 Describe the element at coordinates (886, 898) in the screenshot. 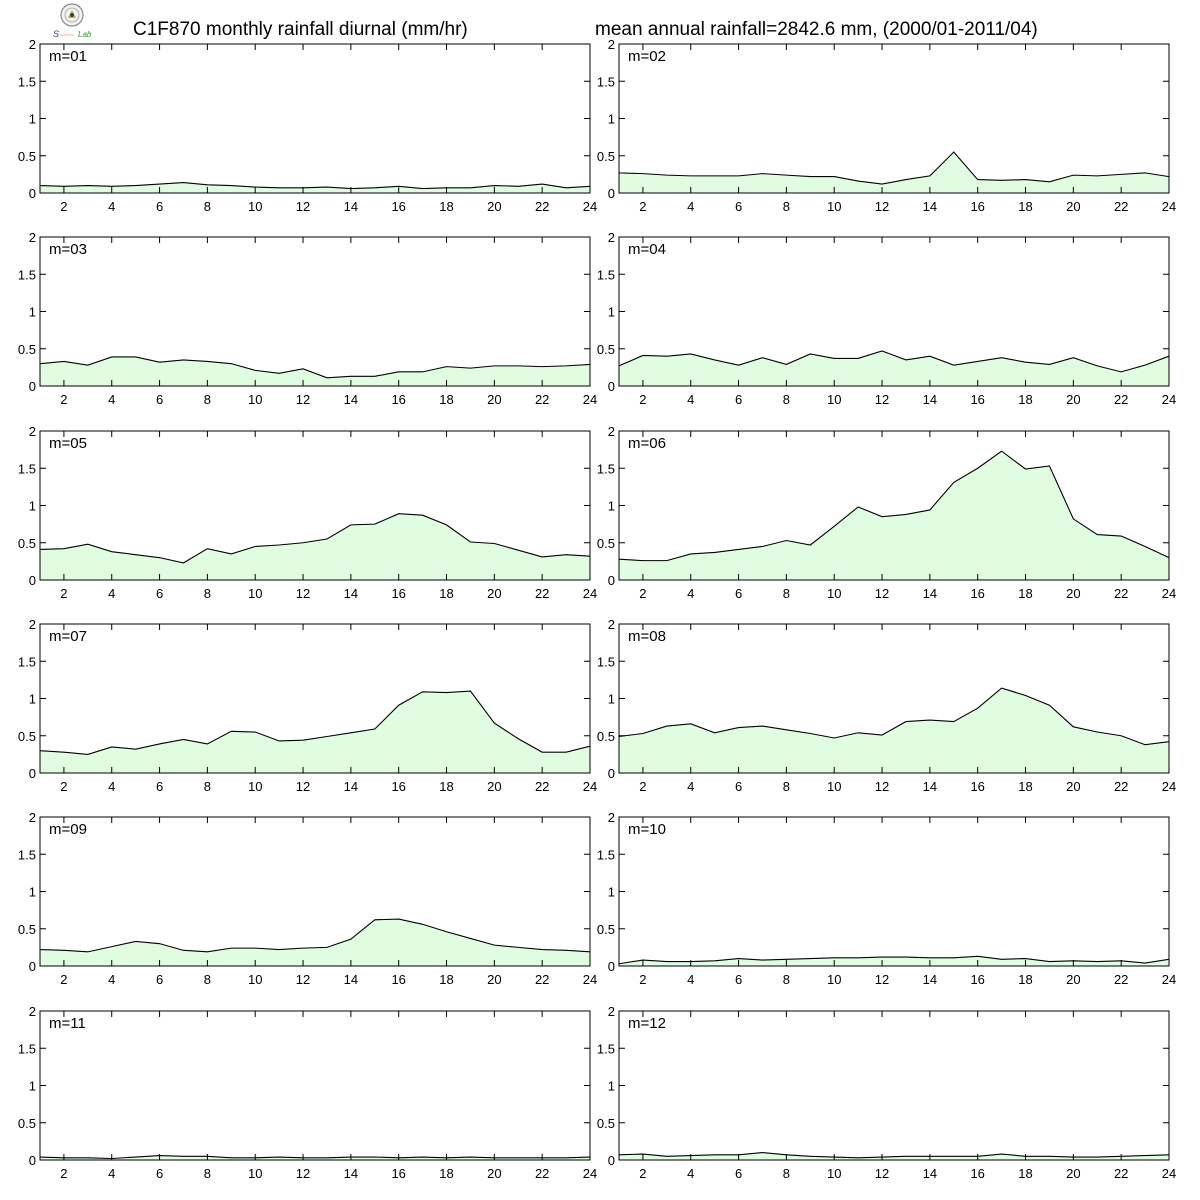

I see `panel-m=10: 00.511.522 4 6 8 10 12 14 16 18 20 22 24m=10` at that location.